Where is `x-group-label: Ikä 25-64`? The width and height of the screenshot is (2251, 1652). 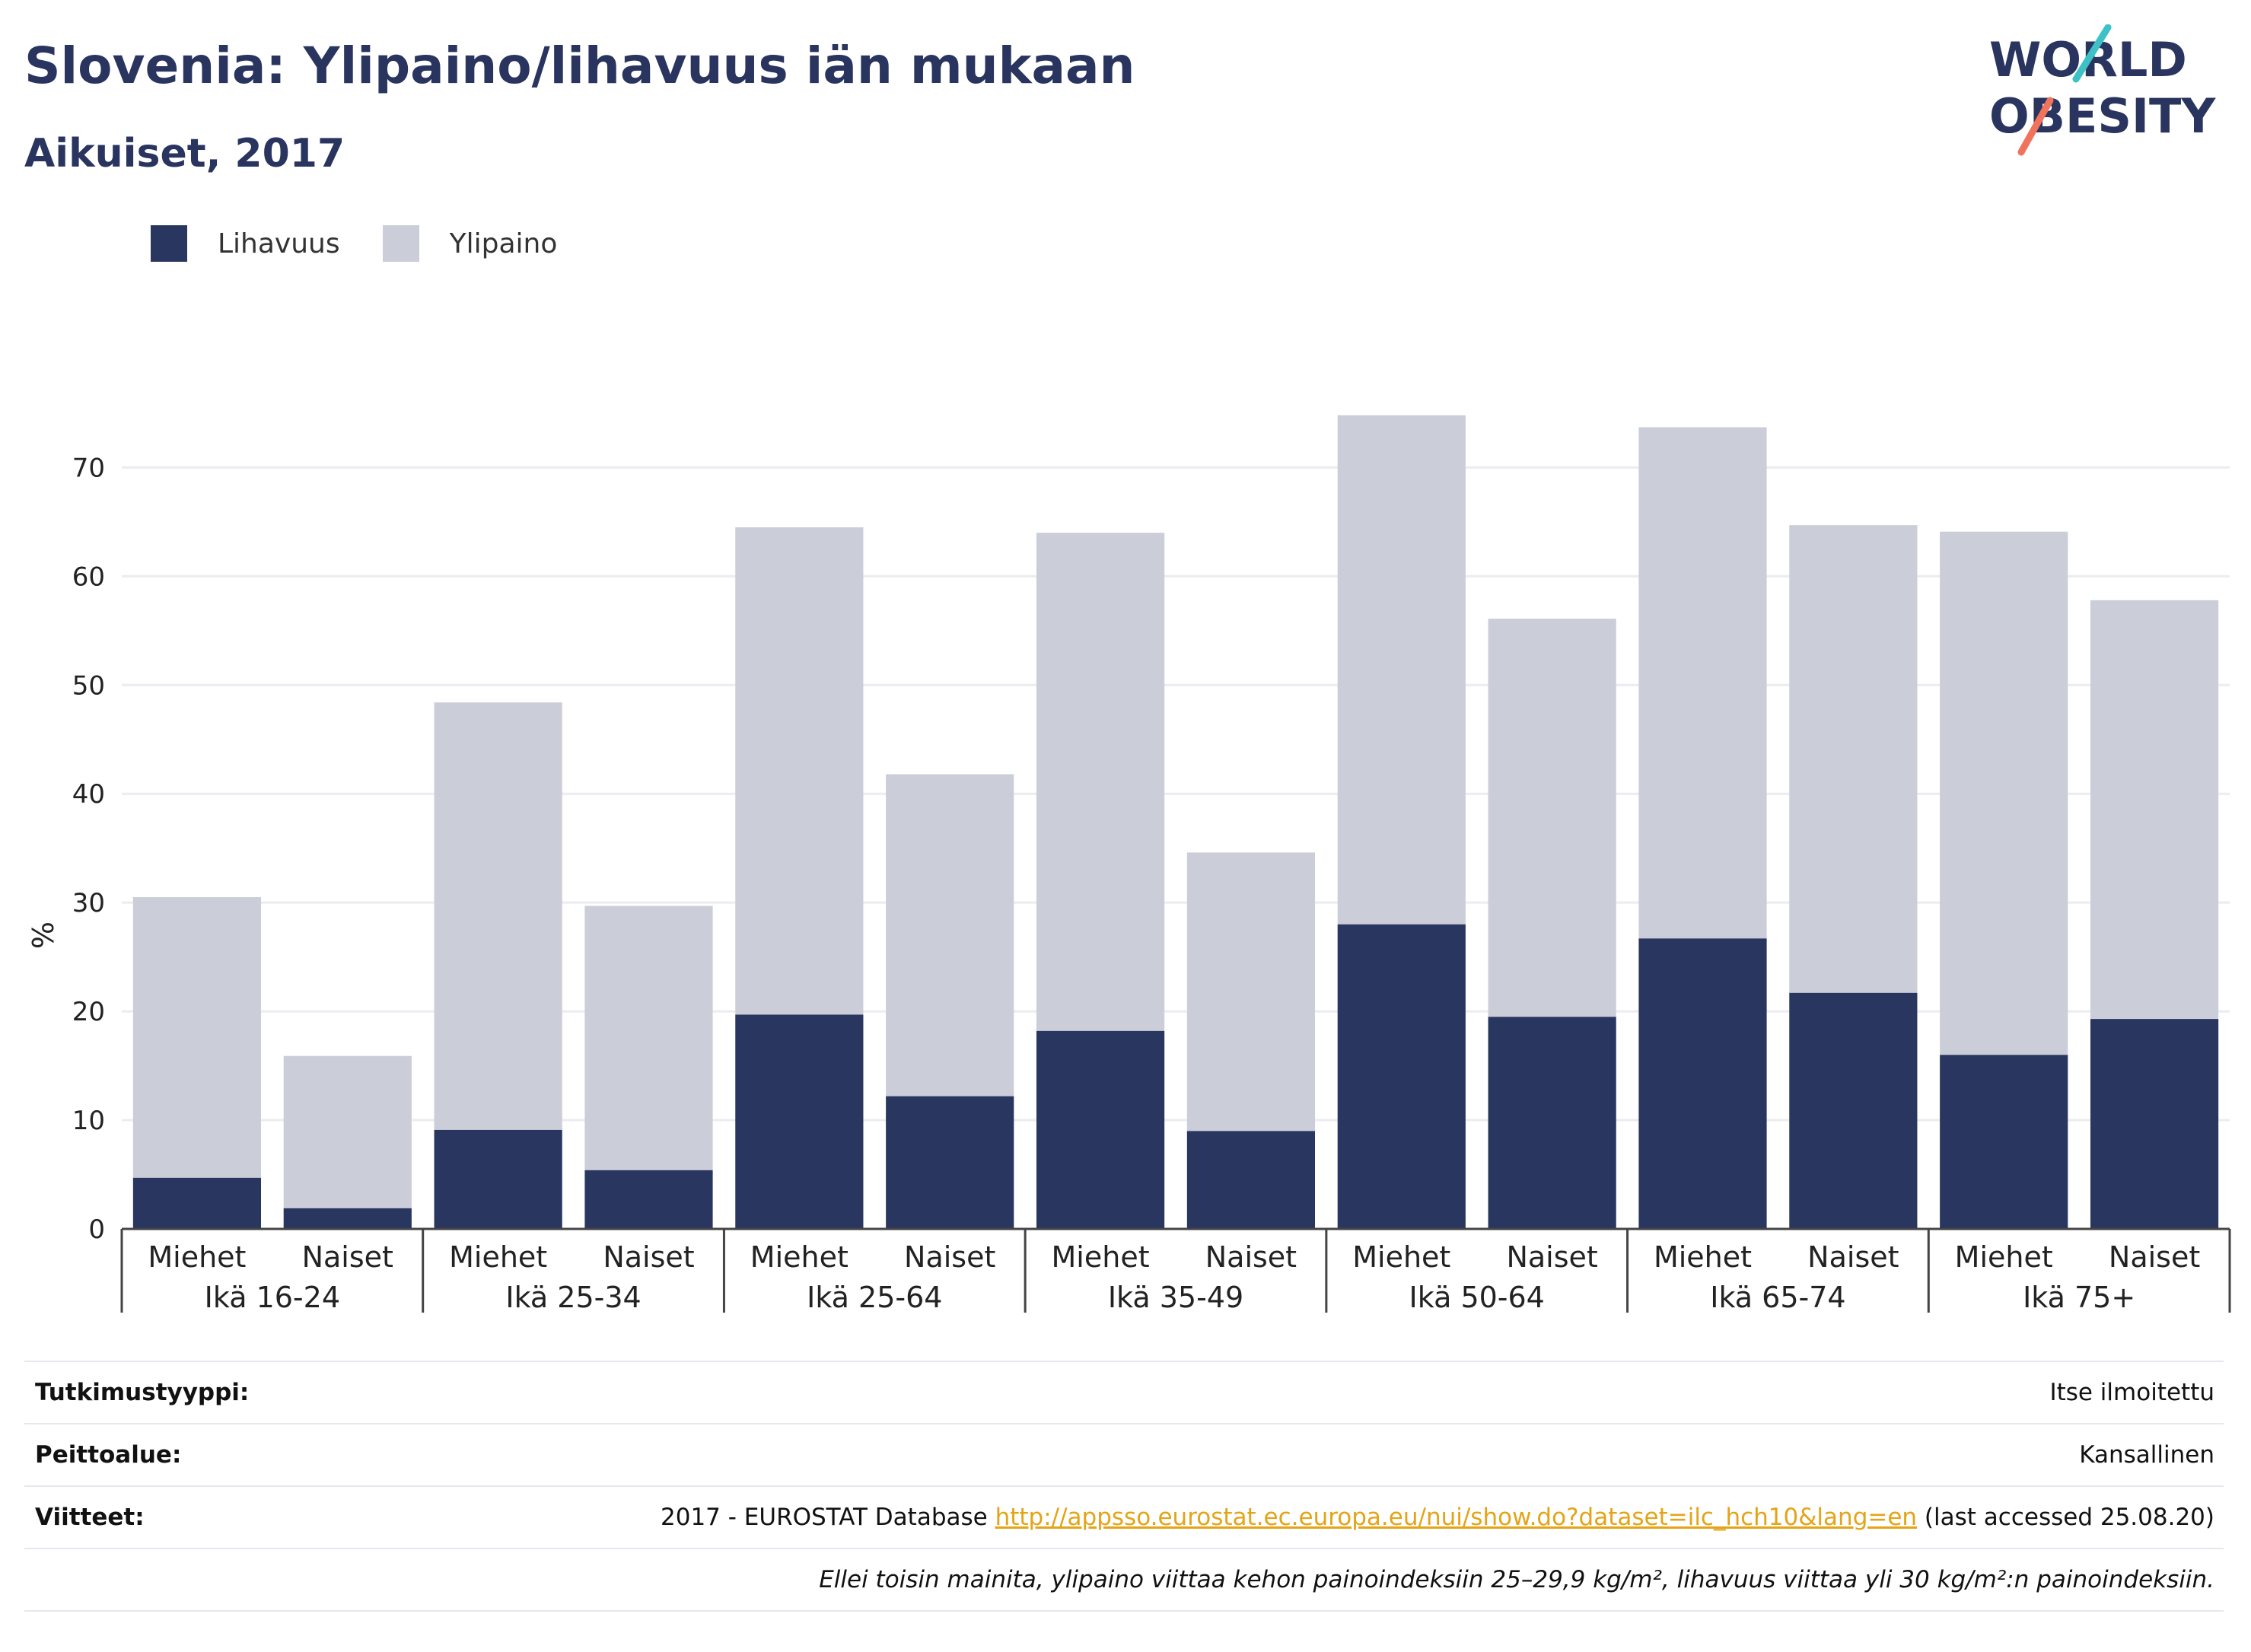
x-group-label: Ikä 25-64 is located at coordinates (874, 1297).